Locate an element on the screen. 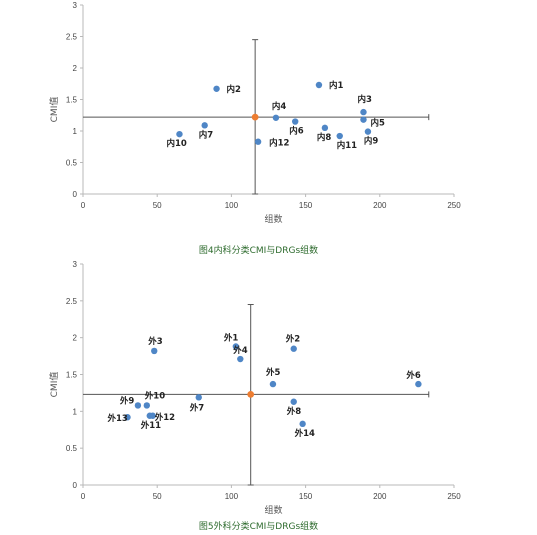  data-point-label: 内3 is located at coordinates (364, 99).